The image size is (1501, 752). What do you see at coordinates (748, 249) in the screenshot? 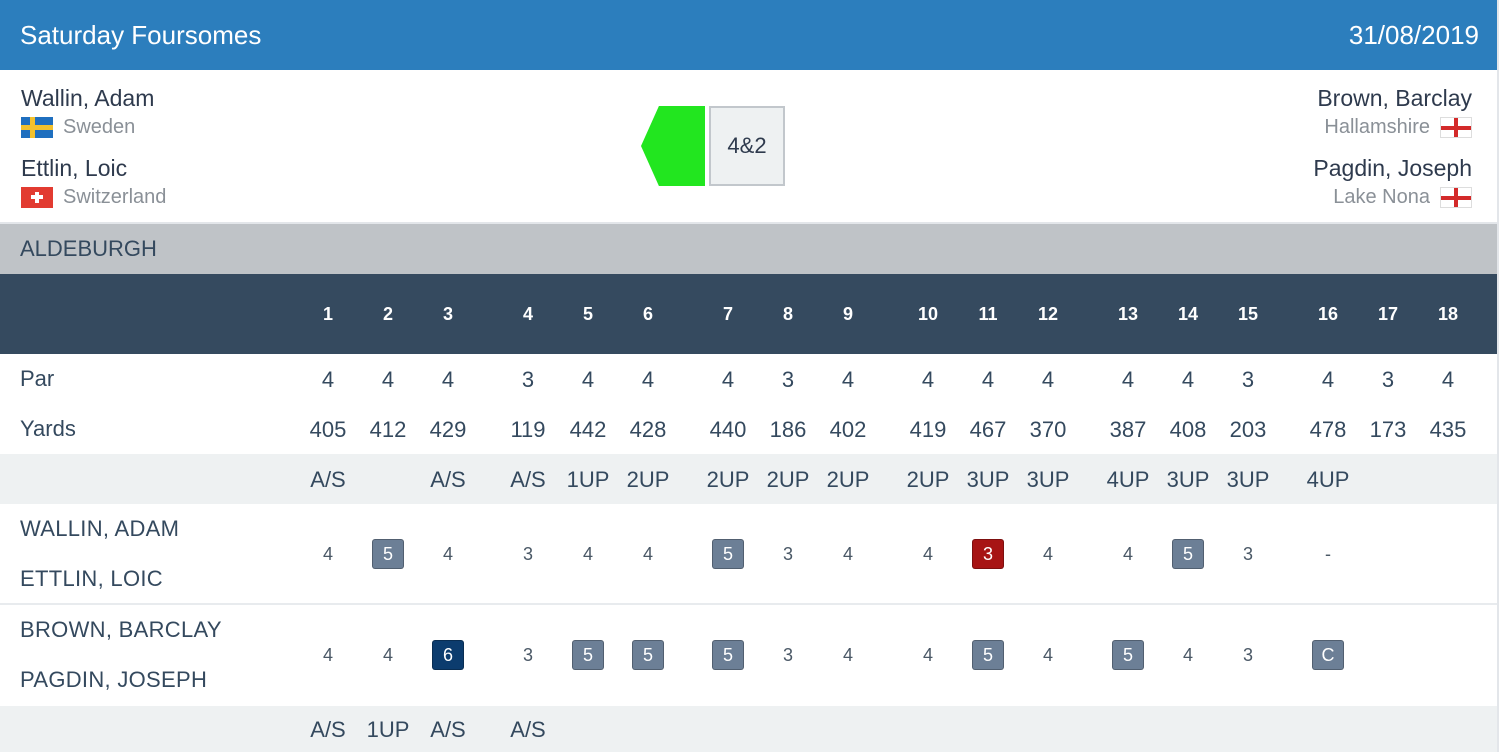
I see `course-bar: ALDEBURGH` at bounding box center [748, 249].